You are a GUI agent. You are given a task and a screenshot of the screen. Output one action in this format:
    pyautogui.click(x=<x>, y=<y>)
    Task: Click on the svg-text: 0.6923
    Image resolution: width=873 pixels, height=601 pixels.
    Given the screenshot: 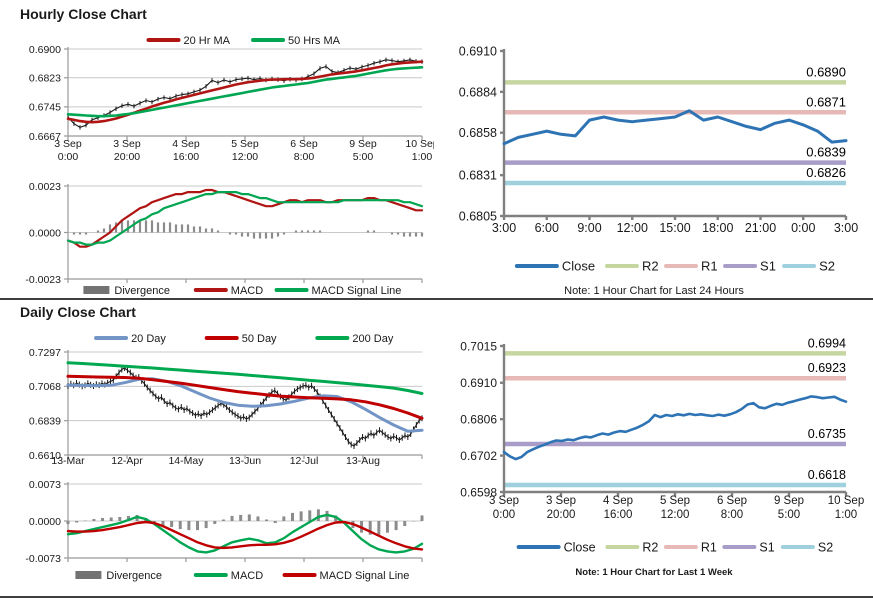 What is the action you would take?
    pyautogui.click(x=827, y=368)
    